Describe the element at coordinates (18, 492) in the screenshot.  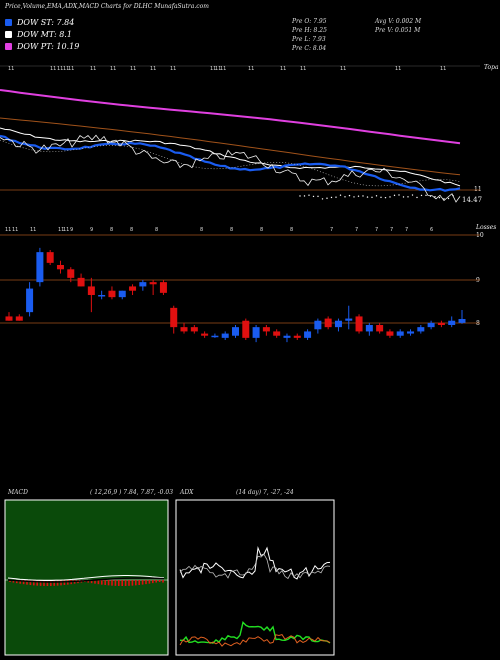
I see `macd-label: MACD` at that location.